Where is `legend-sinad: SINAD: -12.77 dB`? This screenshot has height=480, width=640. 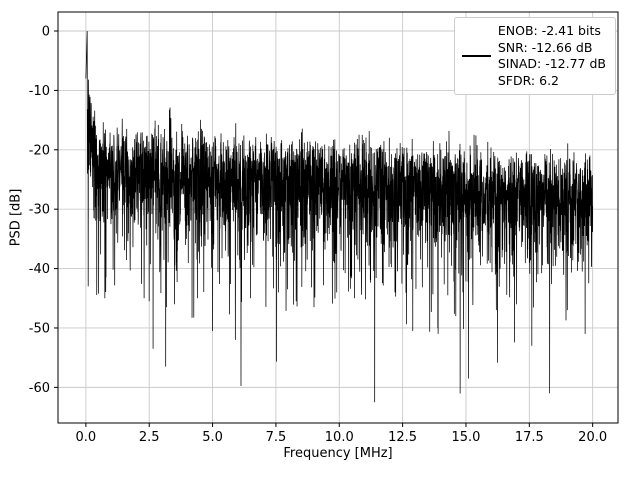 legend-sinad: SINAD: -12.77 dB is located at coordinates (551, 63).